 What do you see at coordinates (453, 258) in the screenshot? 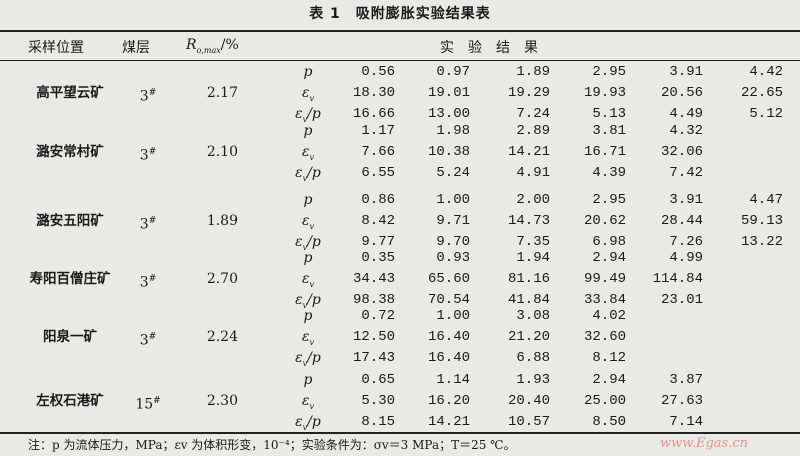
I see `value-cell: 0.93` at bounding box center [453, 258].